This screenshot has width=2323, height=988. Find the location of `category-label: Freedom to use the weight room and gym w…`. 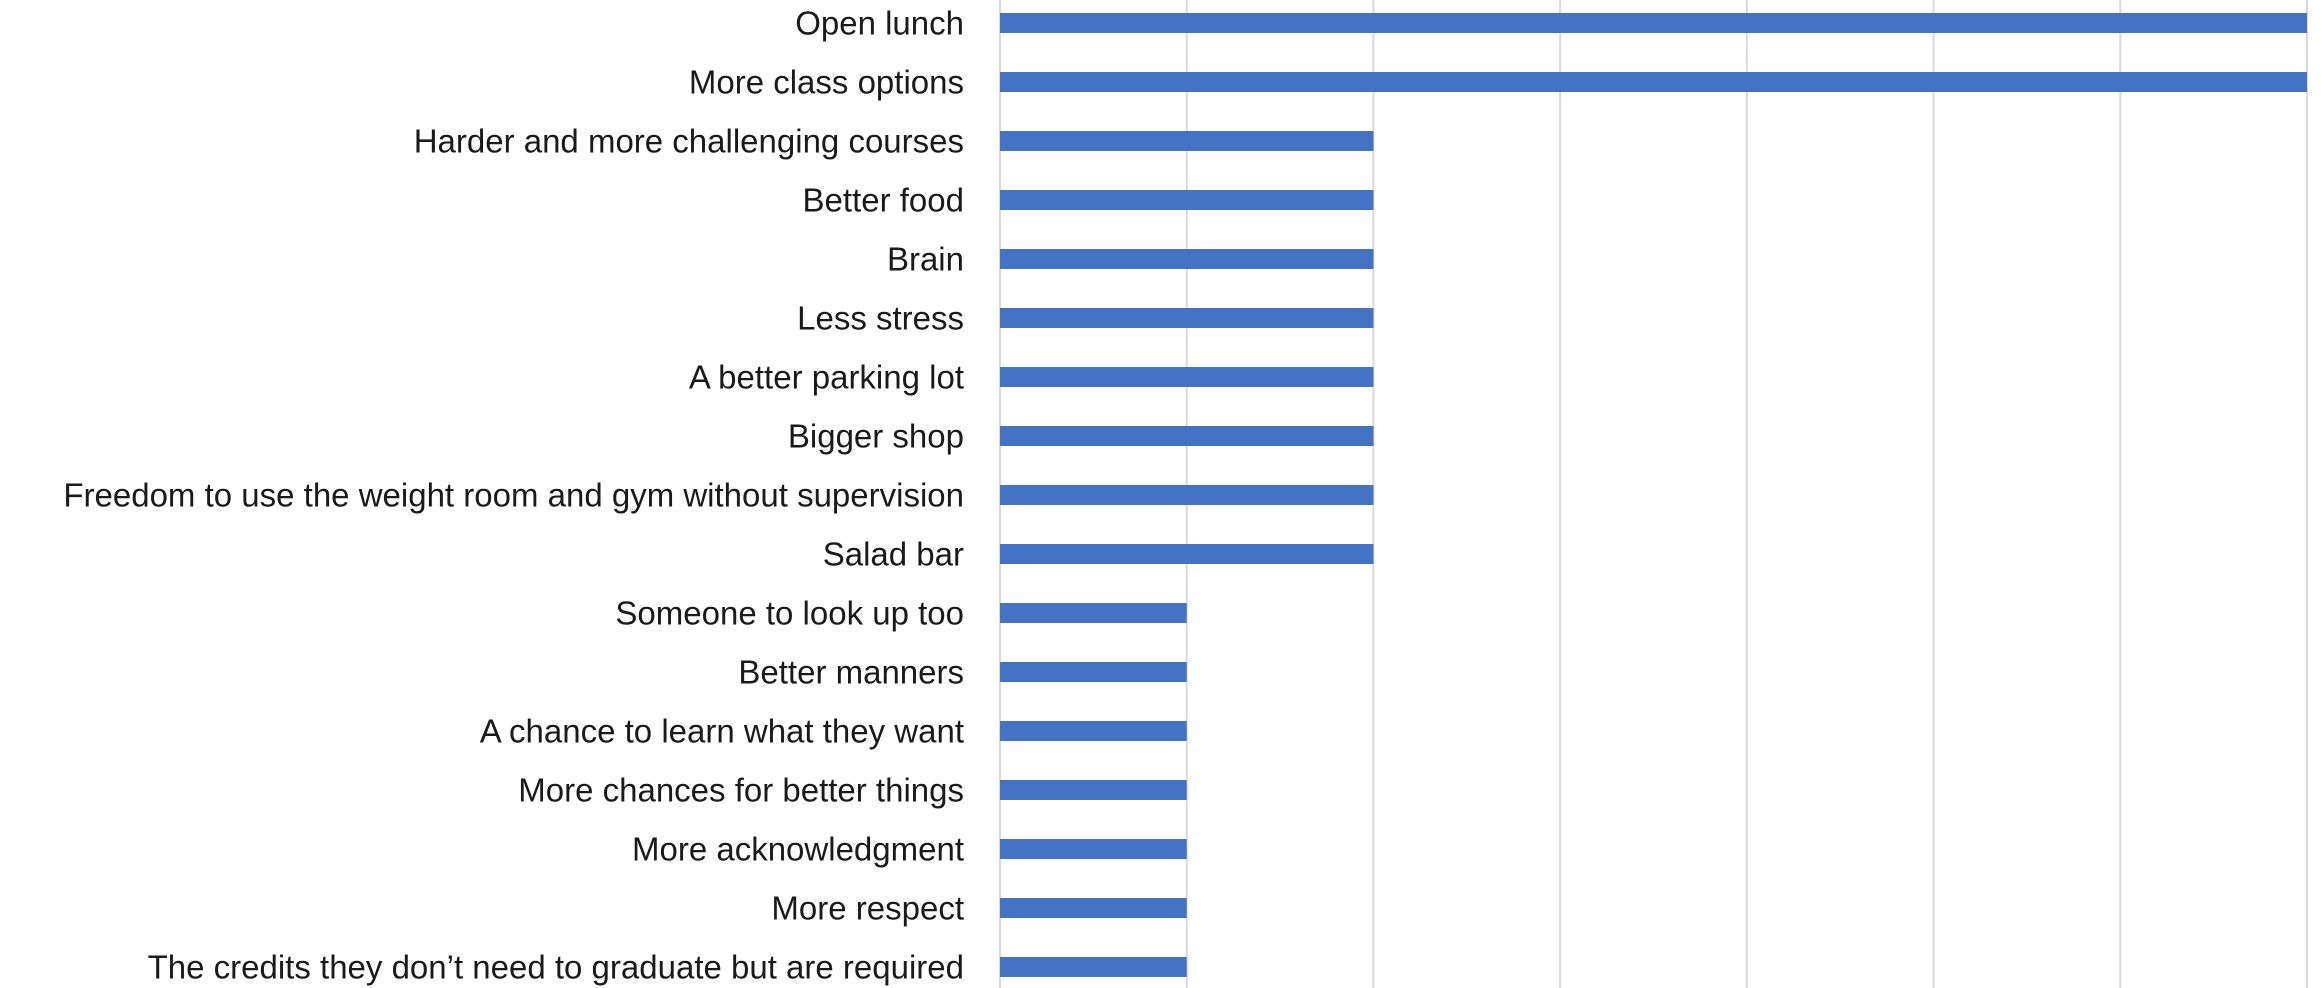

category-label: Freedom to use the weight room and gym w… is located at coordinates (513, 495).